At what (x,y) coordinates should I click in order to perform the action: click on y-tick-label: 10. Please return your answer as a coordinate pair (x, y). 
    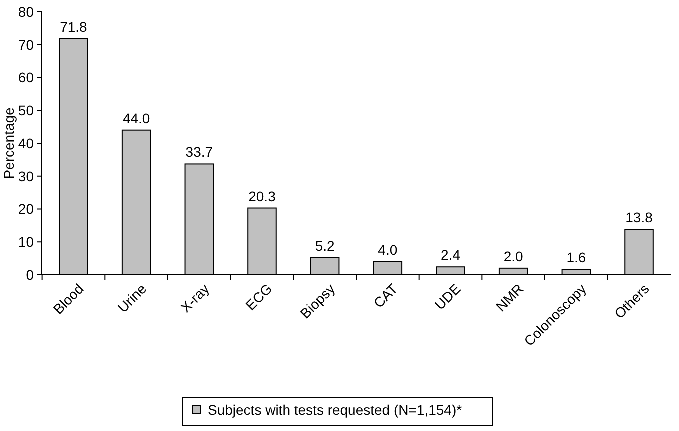
    Looking at the image, I should click on (26, 242).